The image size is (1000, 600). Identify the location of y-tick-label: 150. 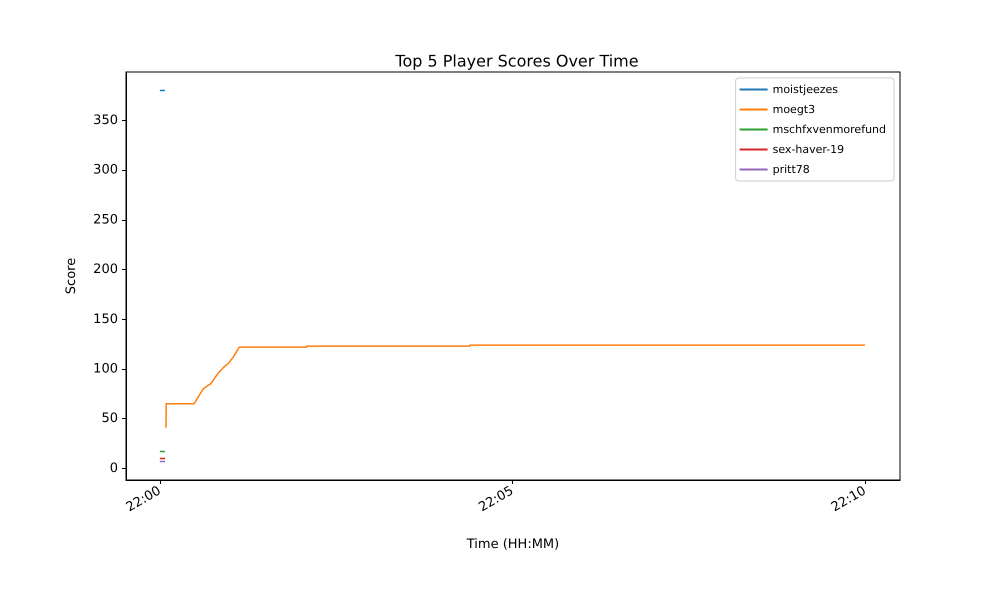
(105, 319).